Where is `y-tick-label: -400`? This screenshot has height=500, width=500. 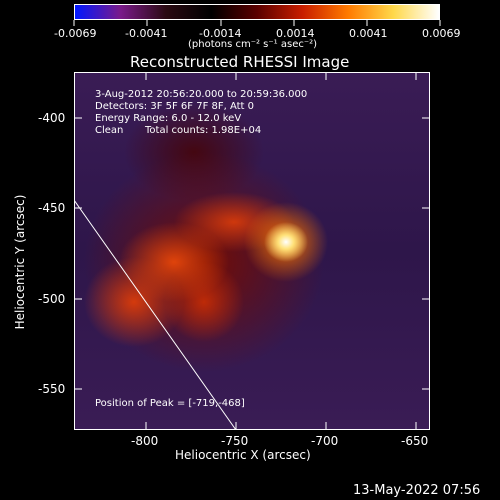
y-tick-label: -400 is located at coordinates (52, 118).